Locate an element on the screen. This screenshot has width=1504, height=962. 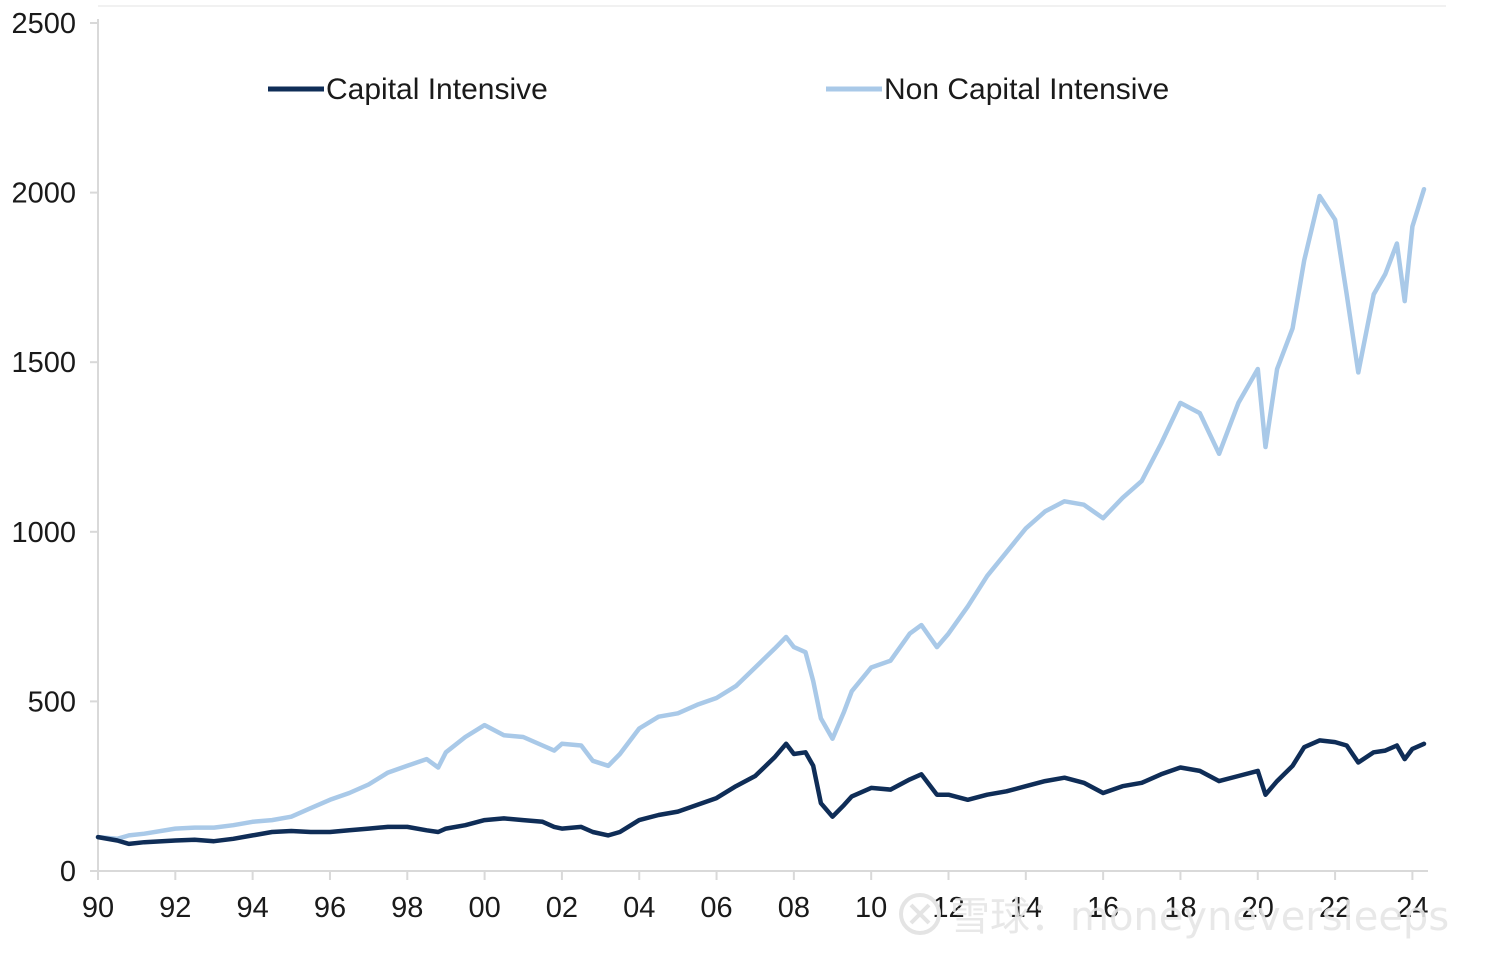
x-tick-label: 94 is located at coordinates (253, 908).